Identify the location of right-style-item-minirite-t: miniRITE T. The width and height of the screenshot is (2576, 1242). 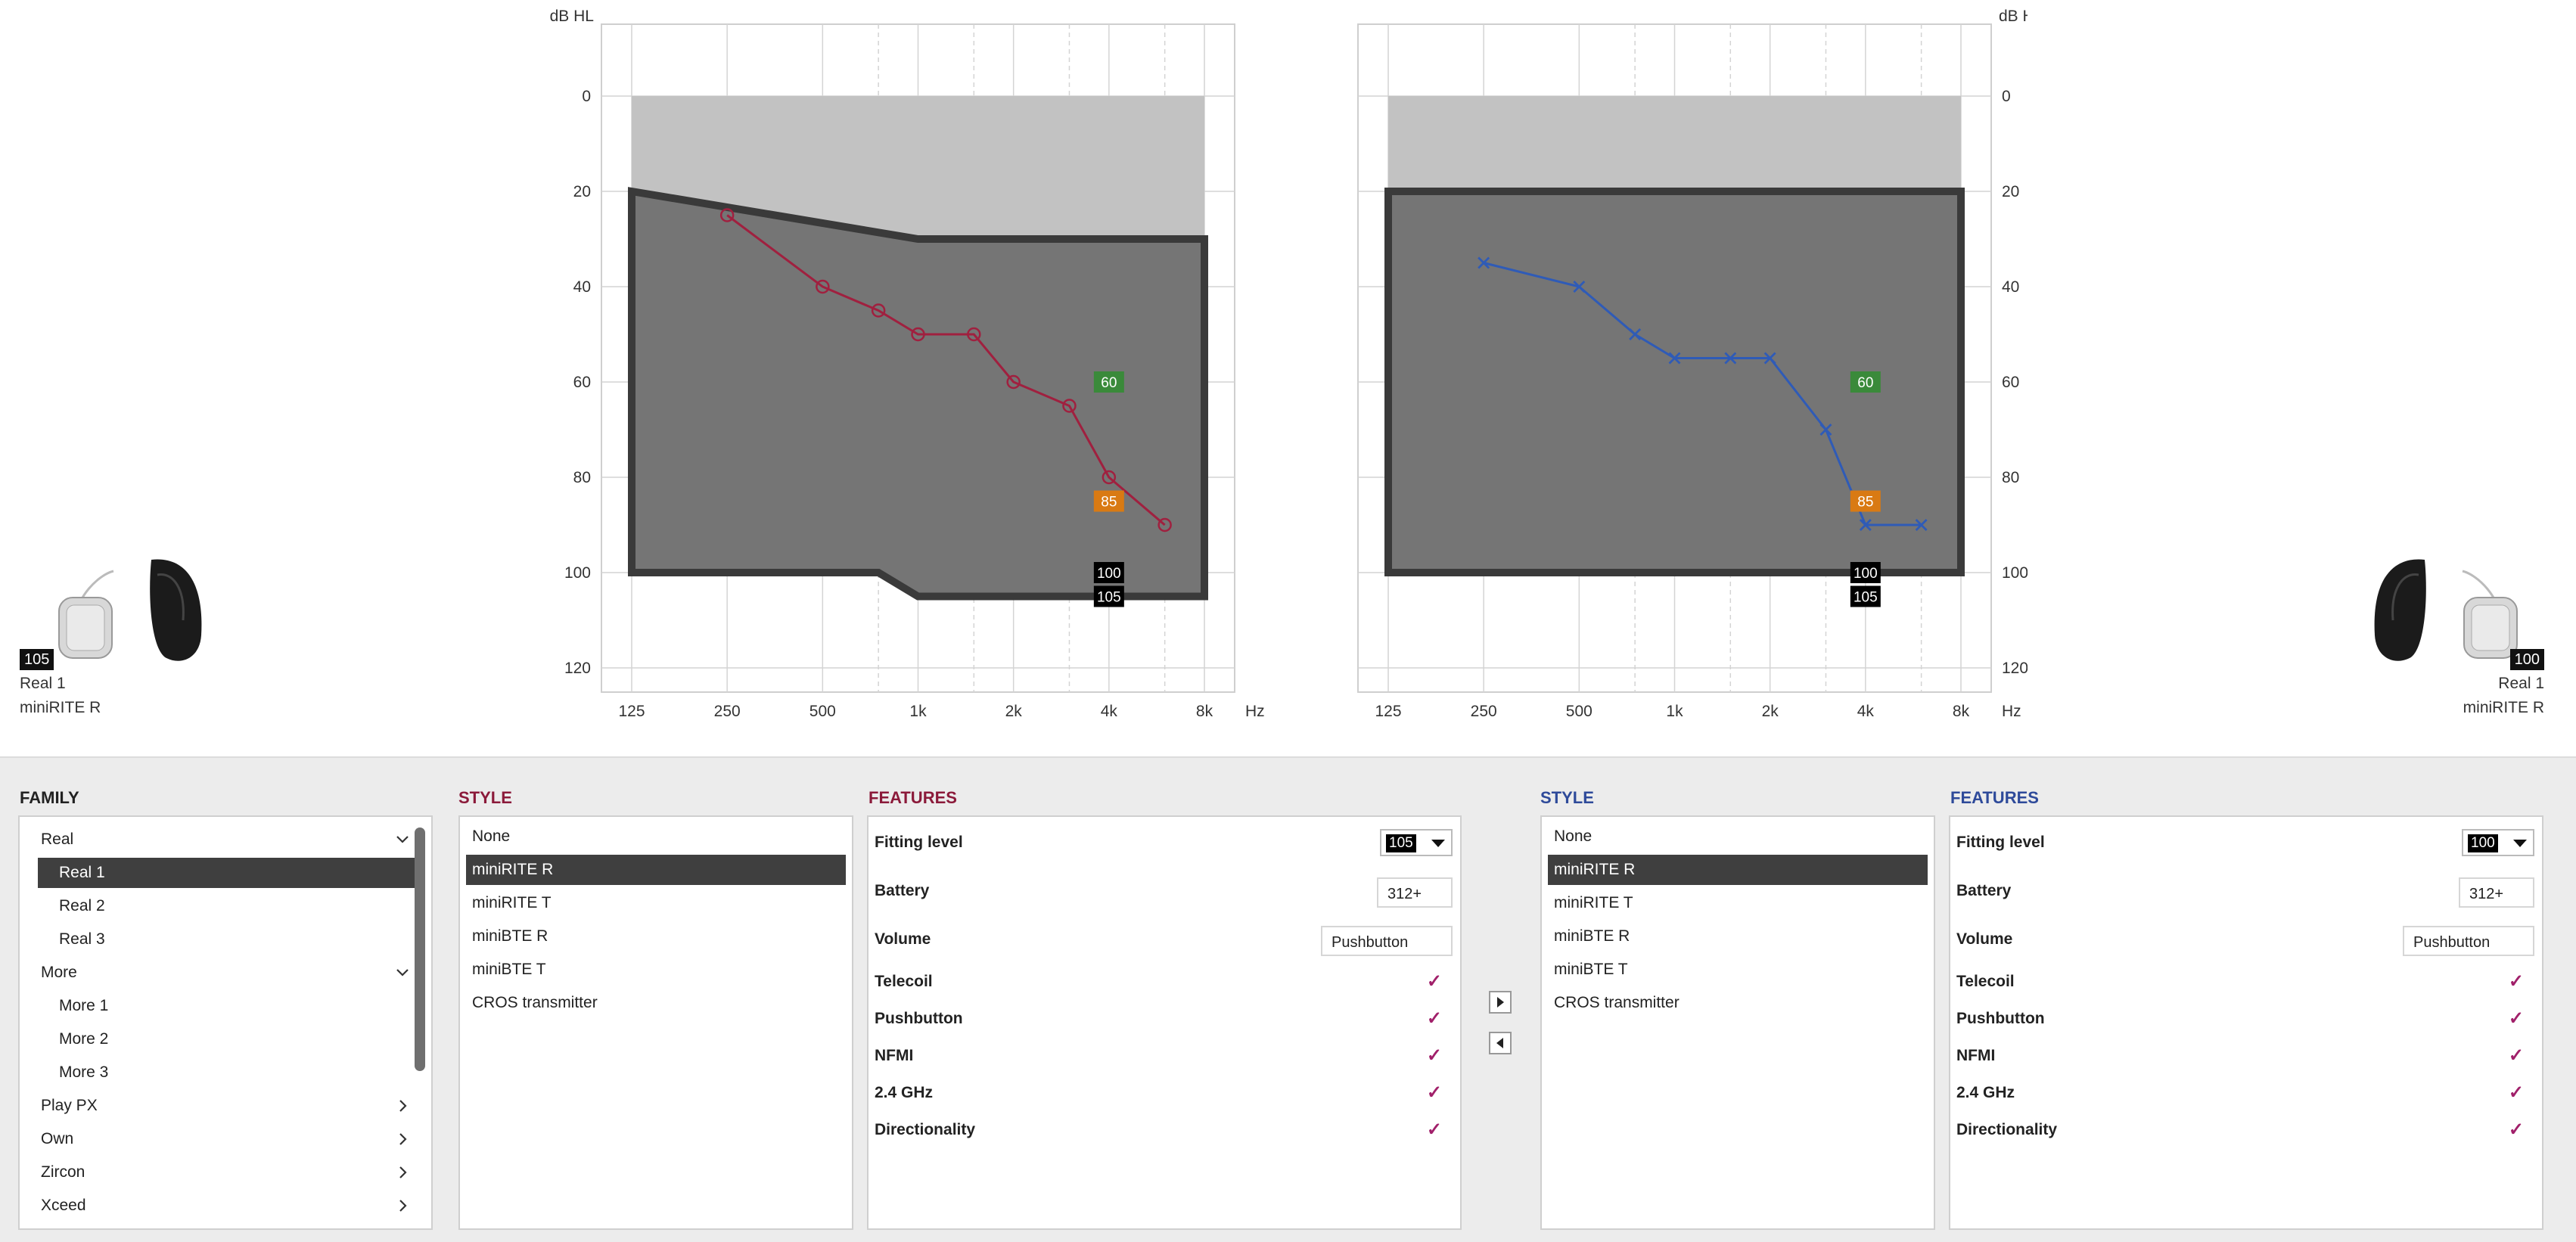
(1593, 903).